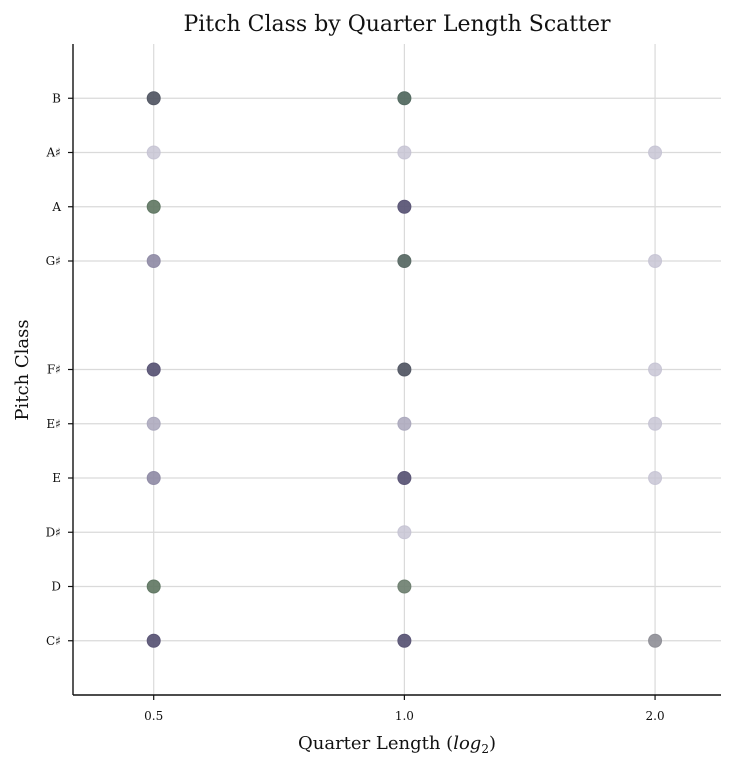  I want to click on x-axis-label-close: ), so click(492, 743).